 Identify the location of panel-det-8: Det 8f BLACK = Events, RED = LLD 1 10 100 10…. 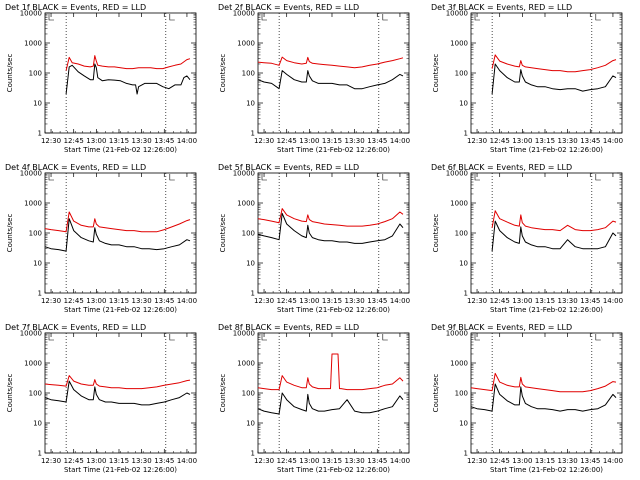
(314, 398).